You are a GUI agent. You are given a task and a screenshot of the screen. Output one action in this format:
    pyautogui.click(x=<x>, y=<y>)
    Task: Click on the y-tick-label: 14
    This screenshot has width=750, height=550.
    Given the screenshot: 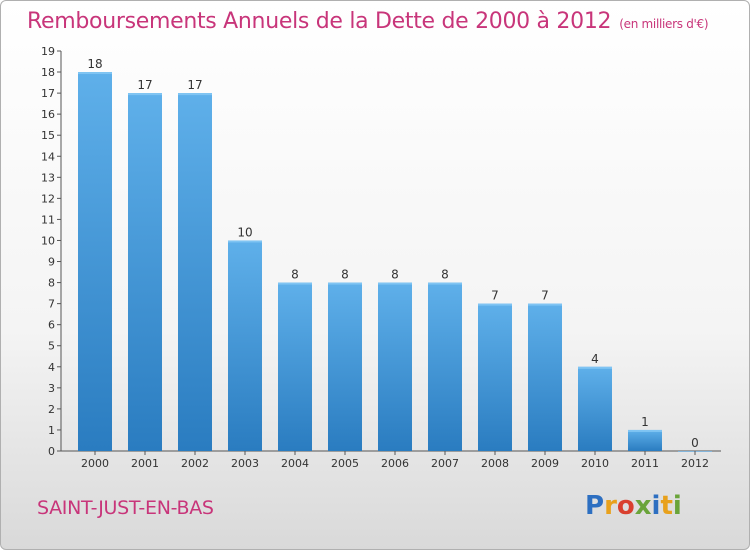 What is the action you would take?
    pyautogui.click(x=48, y=156)
    